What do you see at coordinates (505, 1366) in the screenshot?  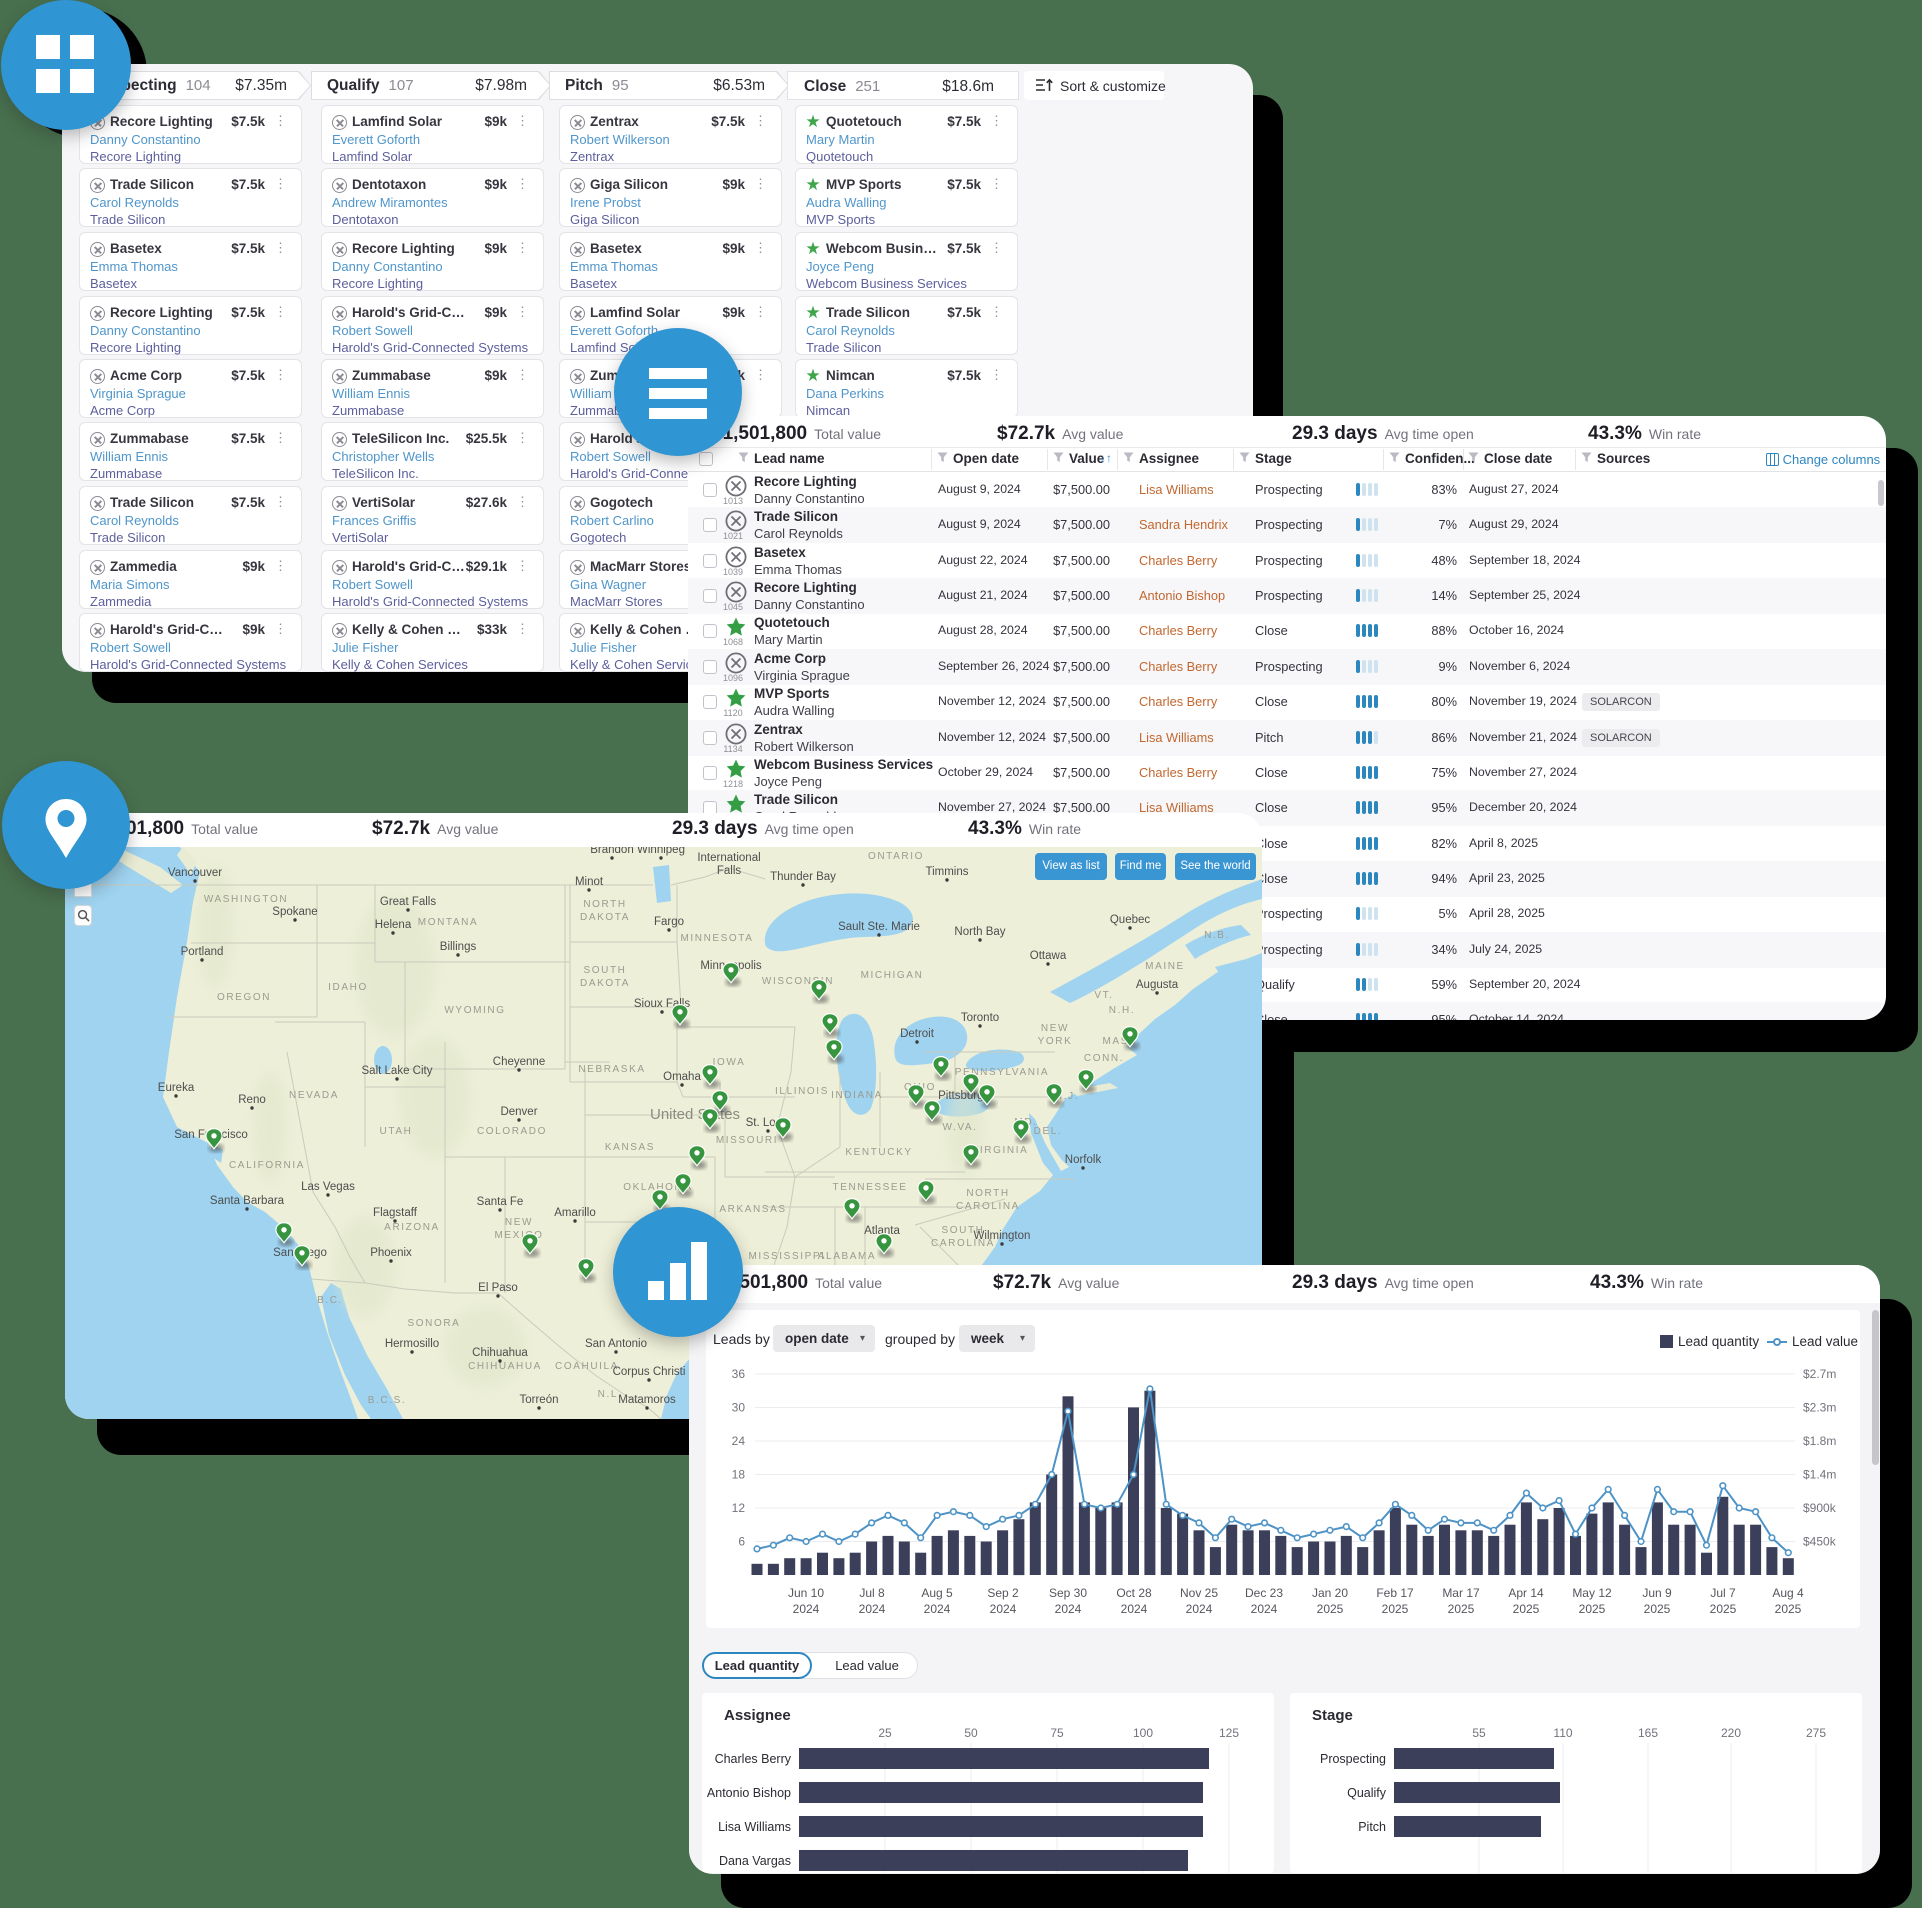 I see `svg-text: CHIHUAHUA` at bounding box center [505, 1366].